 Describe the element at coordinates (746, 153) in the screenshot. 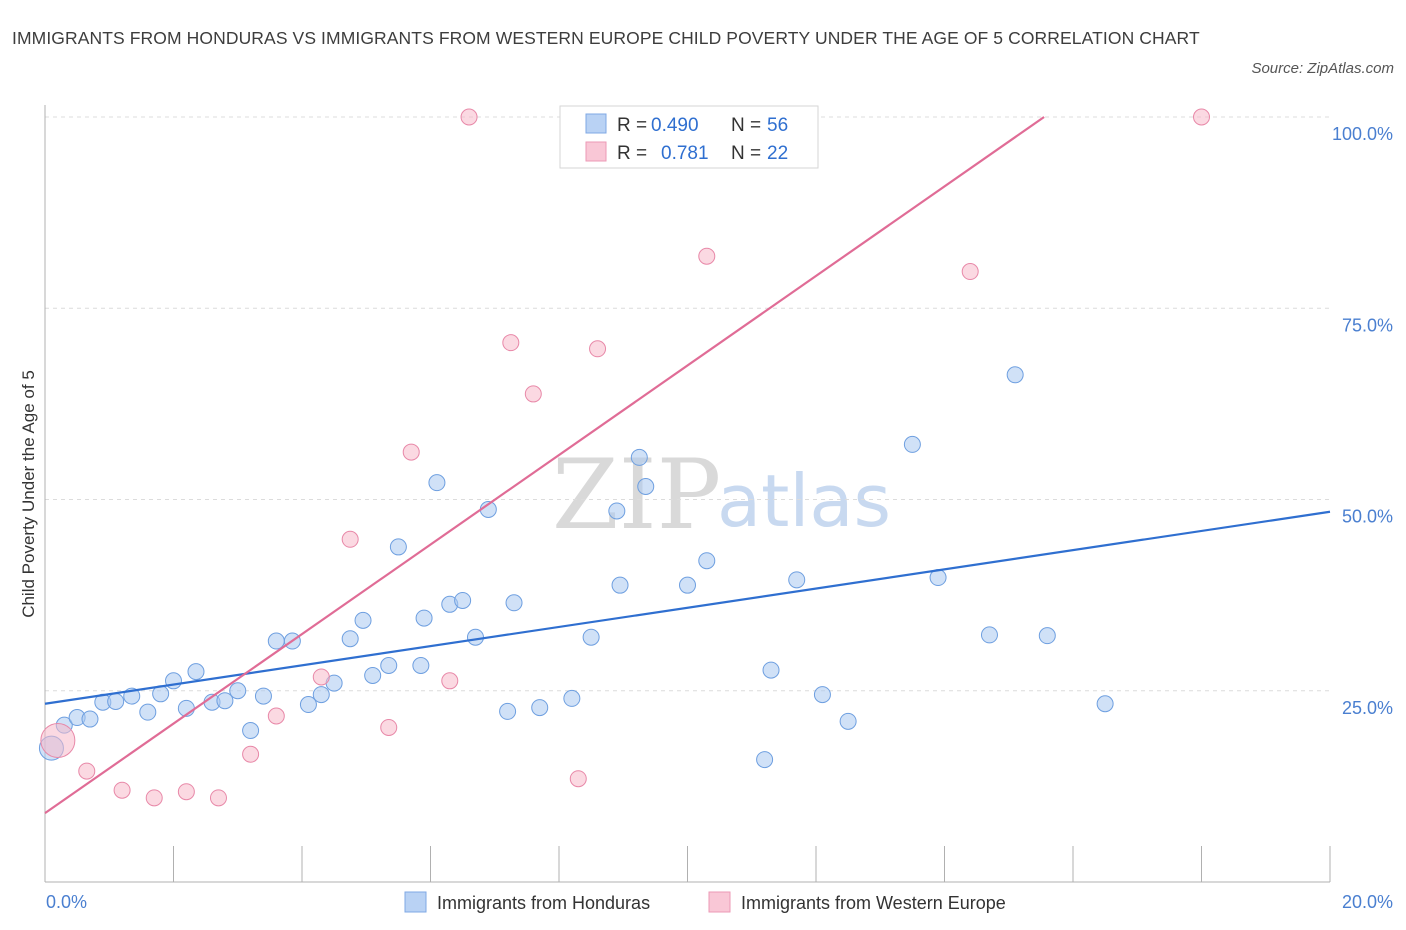

I see `legend-n-label-western-europe: N =` at that location.